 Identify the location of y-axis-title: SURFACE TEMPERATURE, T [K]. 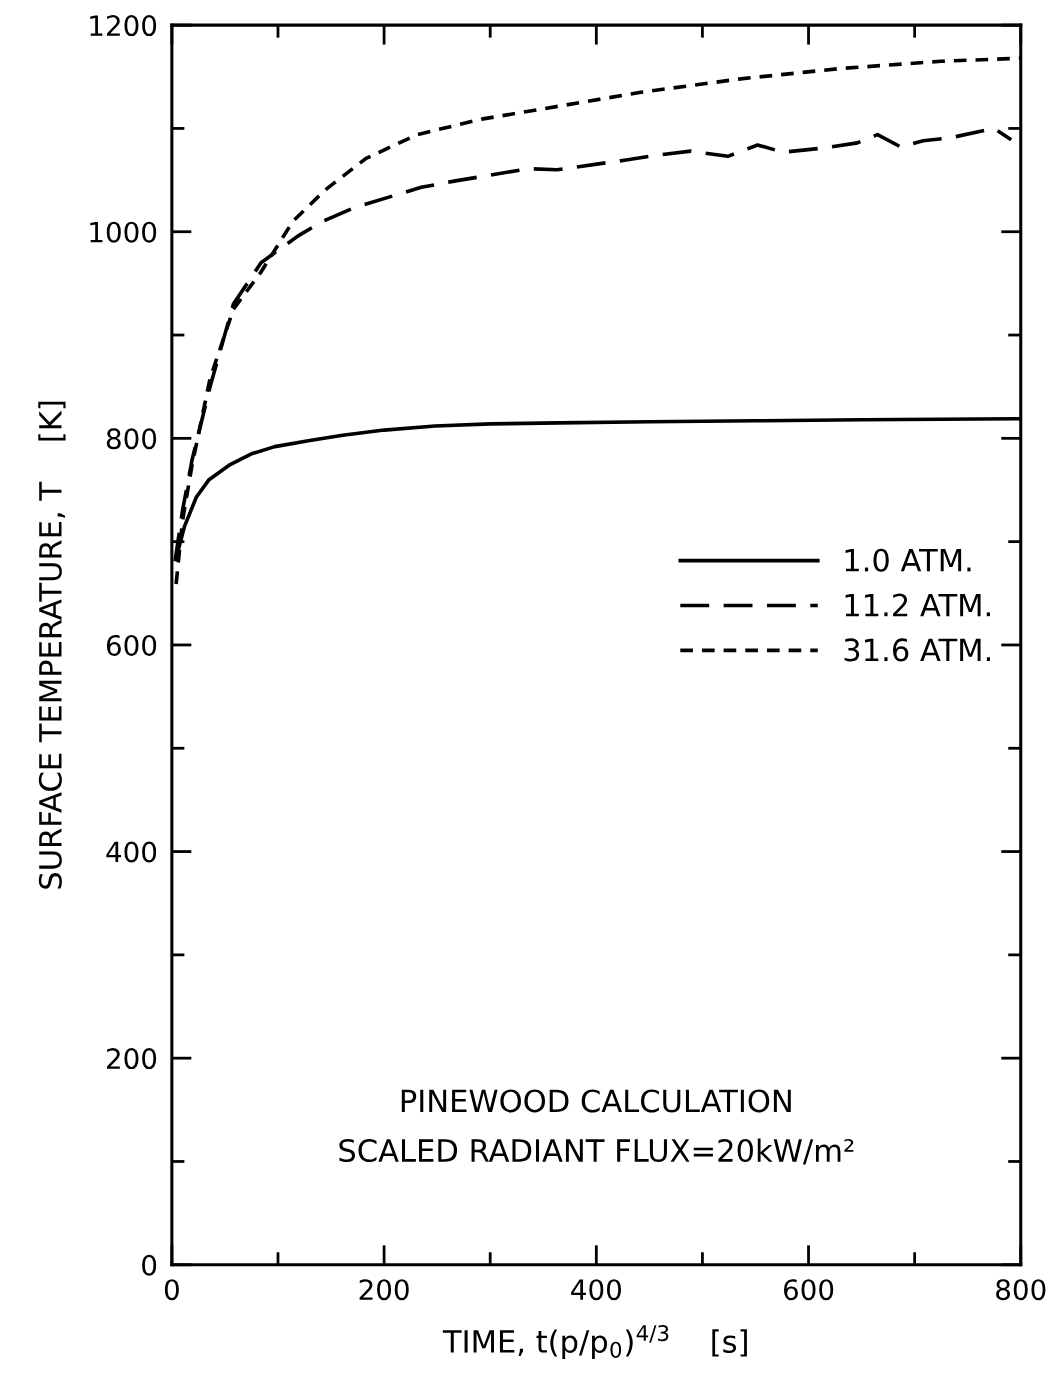
(52, 645).